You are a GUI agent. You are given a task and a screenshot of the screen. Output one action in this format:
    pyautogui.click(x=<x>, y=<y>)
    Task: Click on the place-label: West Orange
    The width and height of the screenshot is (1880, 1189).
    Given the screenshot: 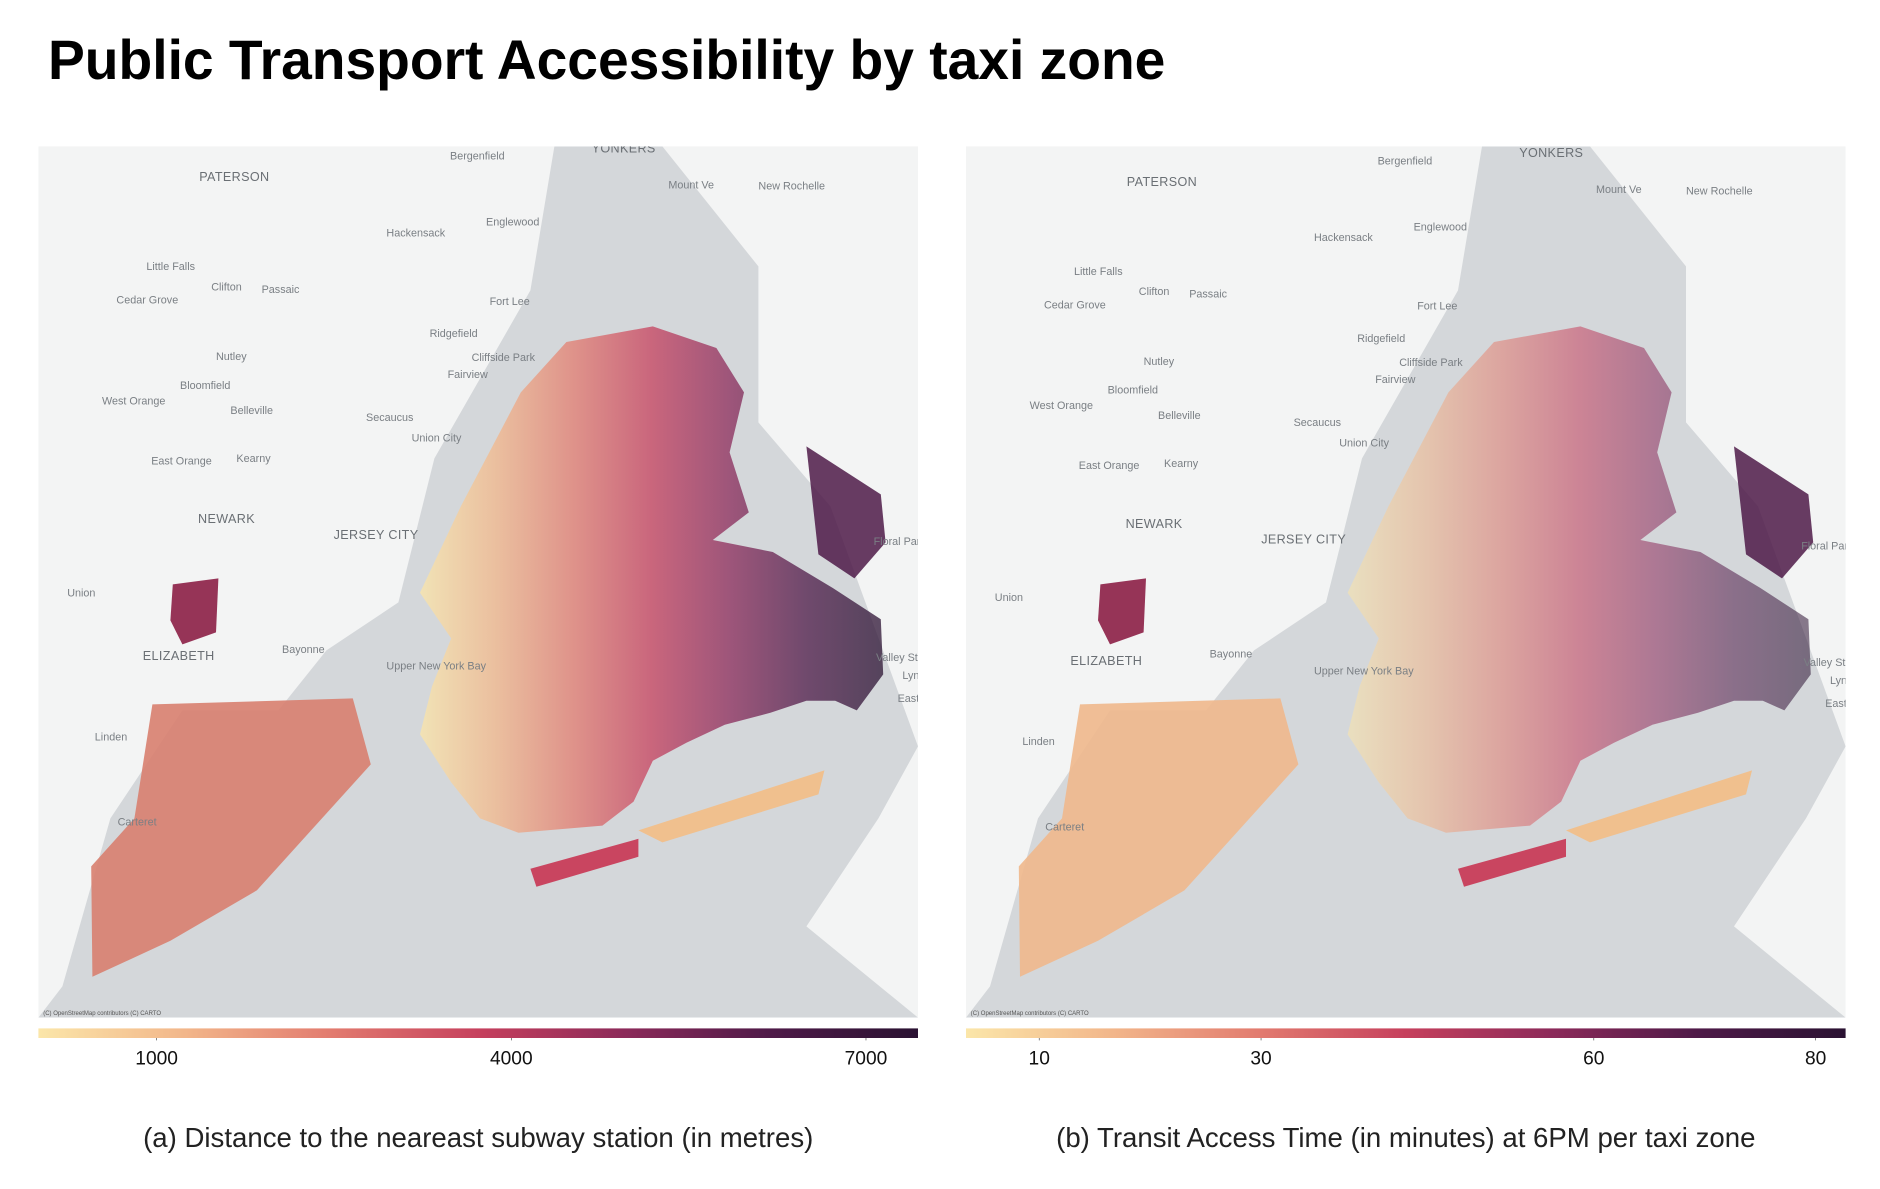 What is the action you would take?
    pyautogui.click(x=133, y=401)
    